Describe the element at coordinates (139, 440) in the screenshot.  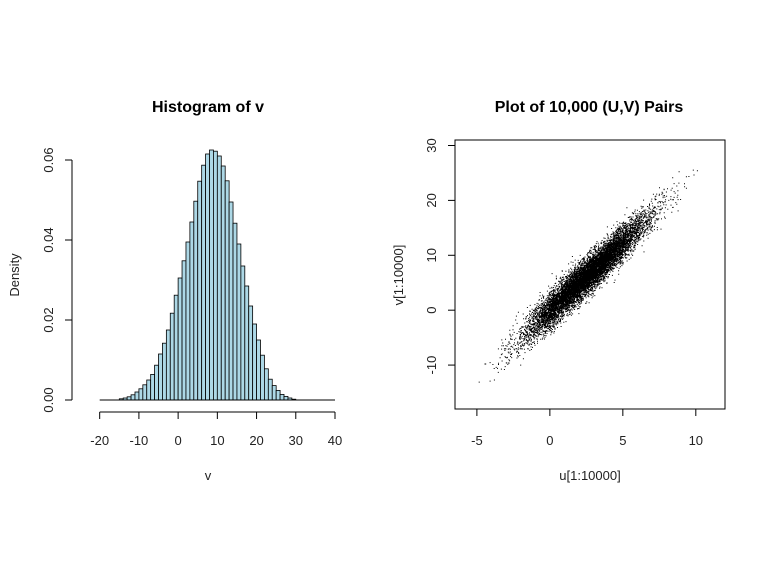
I see `histogram-x-tick-label: -10` at that location.